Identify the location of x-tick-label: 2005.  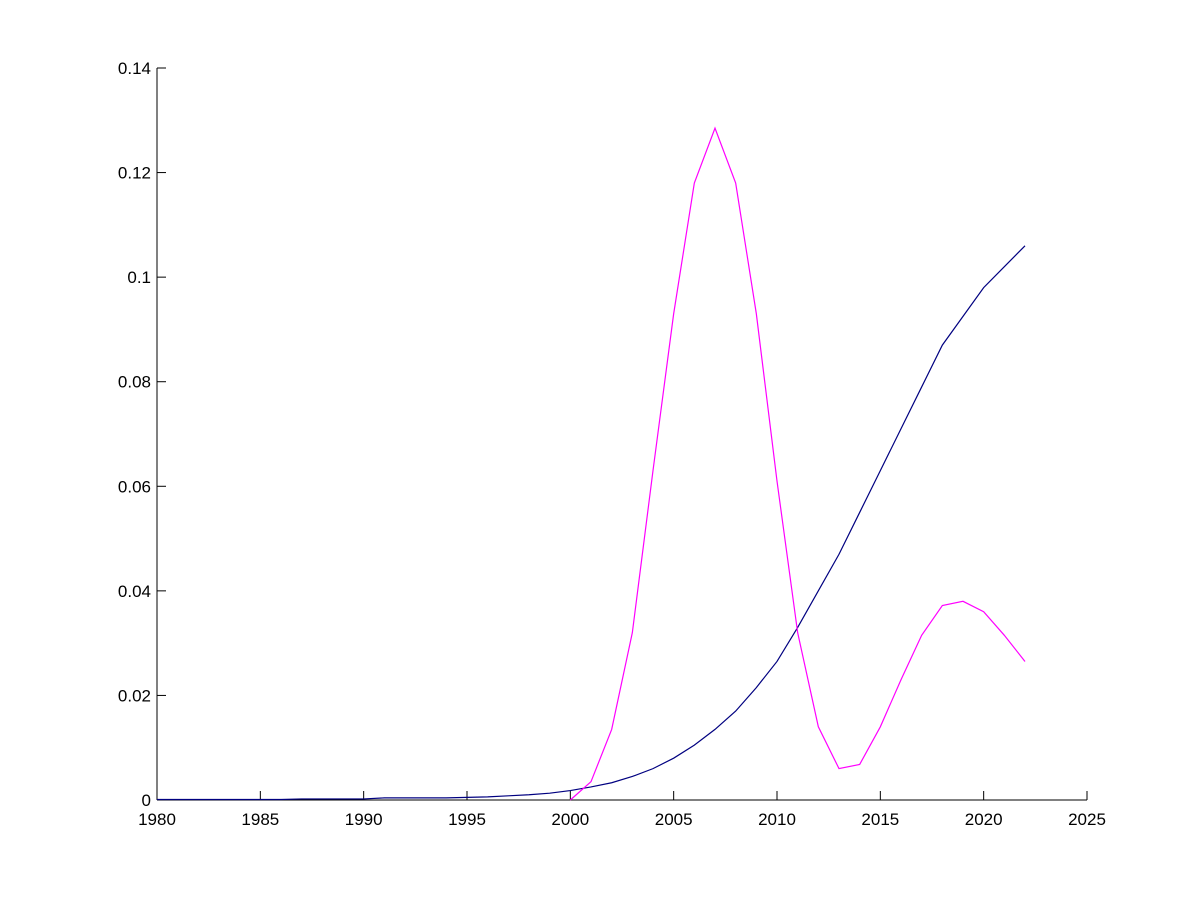
(674, 819).